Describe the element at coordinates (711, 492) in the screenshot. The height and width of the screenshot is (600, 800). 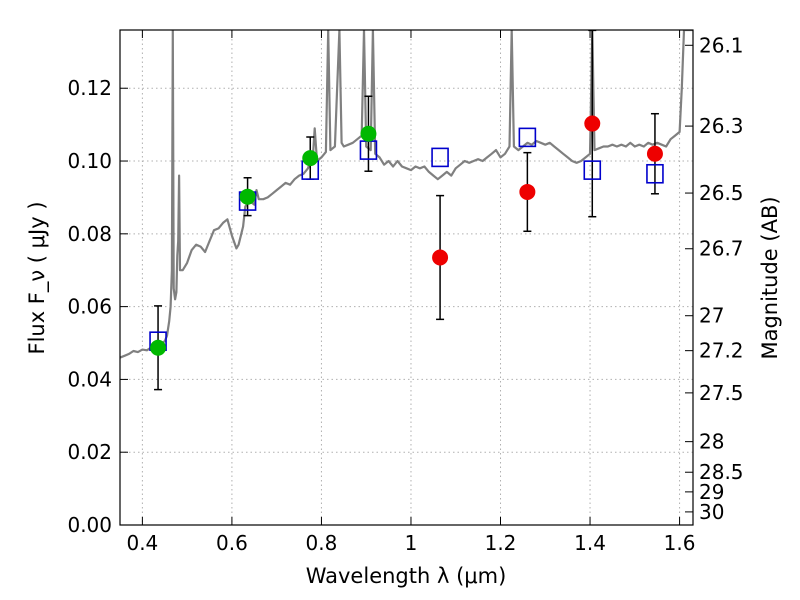
I see `magnitude-tick-label: 29` at that location.